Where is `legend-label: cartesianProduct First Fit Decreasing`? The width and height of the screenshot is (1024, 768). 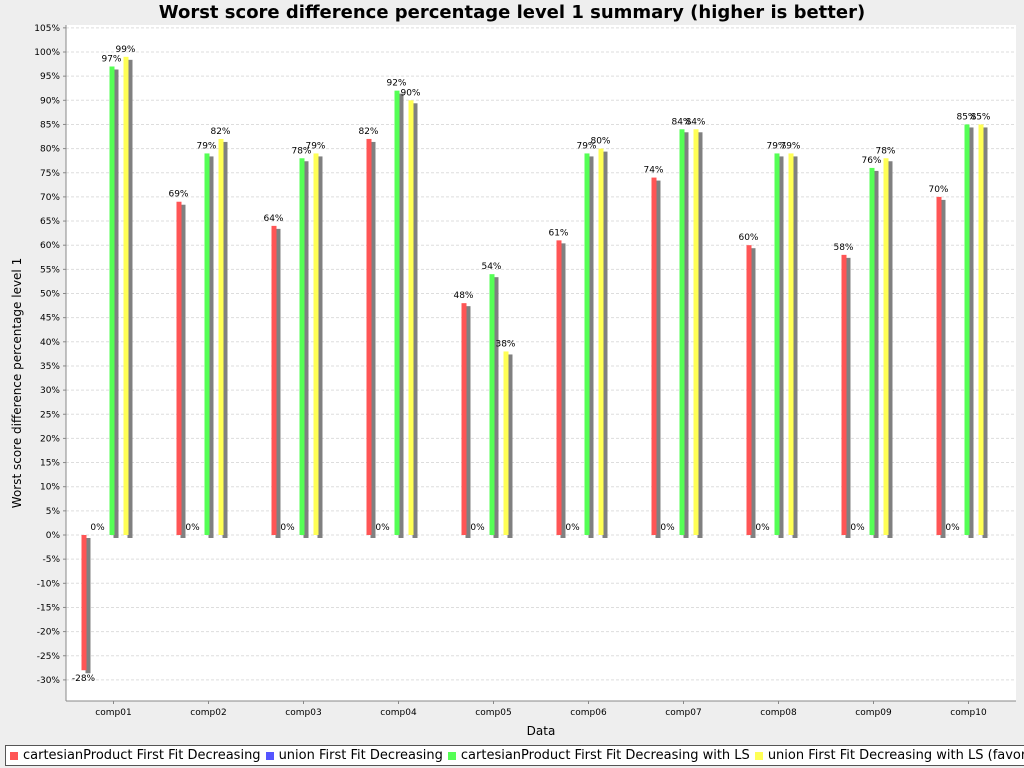 legend-label: cartesianProduct First Fit Decreasing is located at coordinates (142, 755).